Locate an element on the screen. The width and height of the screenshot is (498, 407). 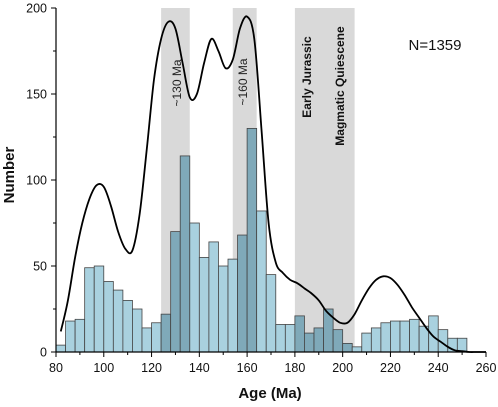
x-tick-label: 100 is located at coordinates (103, 368).